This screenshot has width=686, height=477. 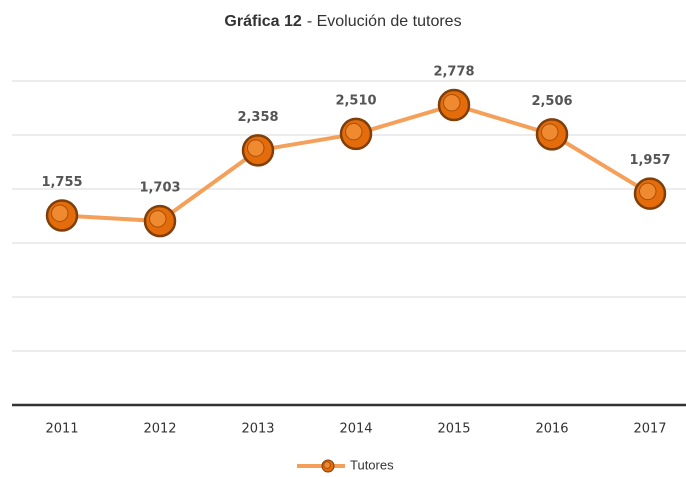 What do you see at coordinates (159, 188) in the screenshot?
I see `data-label: 1,703` at bounding box center [159, 188].